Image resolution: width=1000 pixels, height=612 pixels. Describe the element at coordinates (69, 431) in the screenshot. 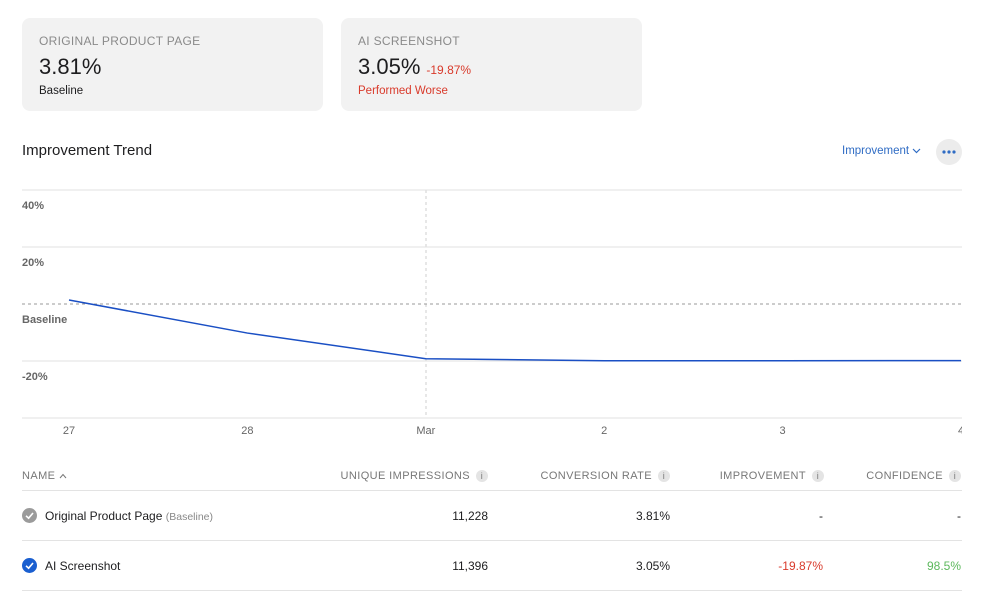

I see `x-tick-label: 27` at that location.